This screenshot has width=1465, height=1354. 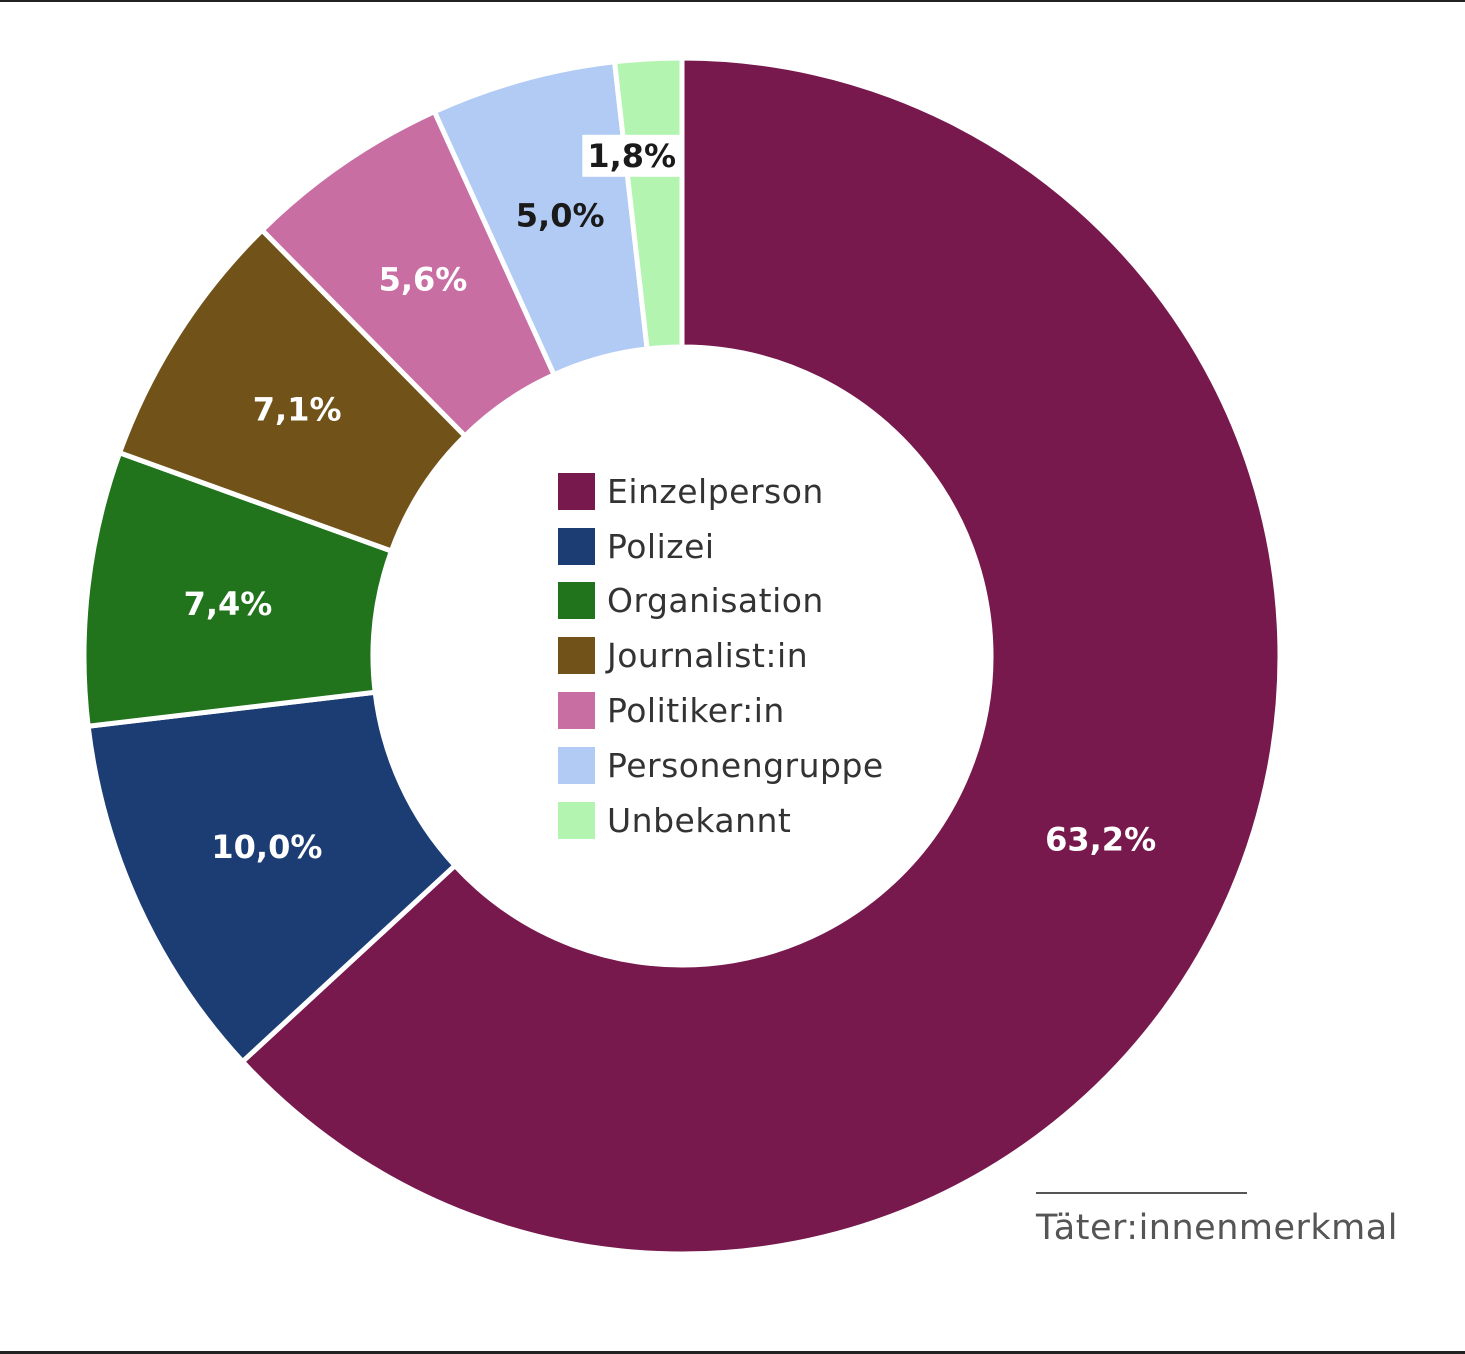 What do you see at coordinates (423, 279) in the screenshot?
I see `data-label-politiker-in: 5,6%` at bounding box center [423, 279].